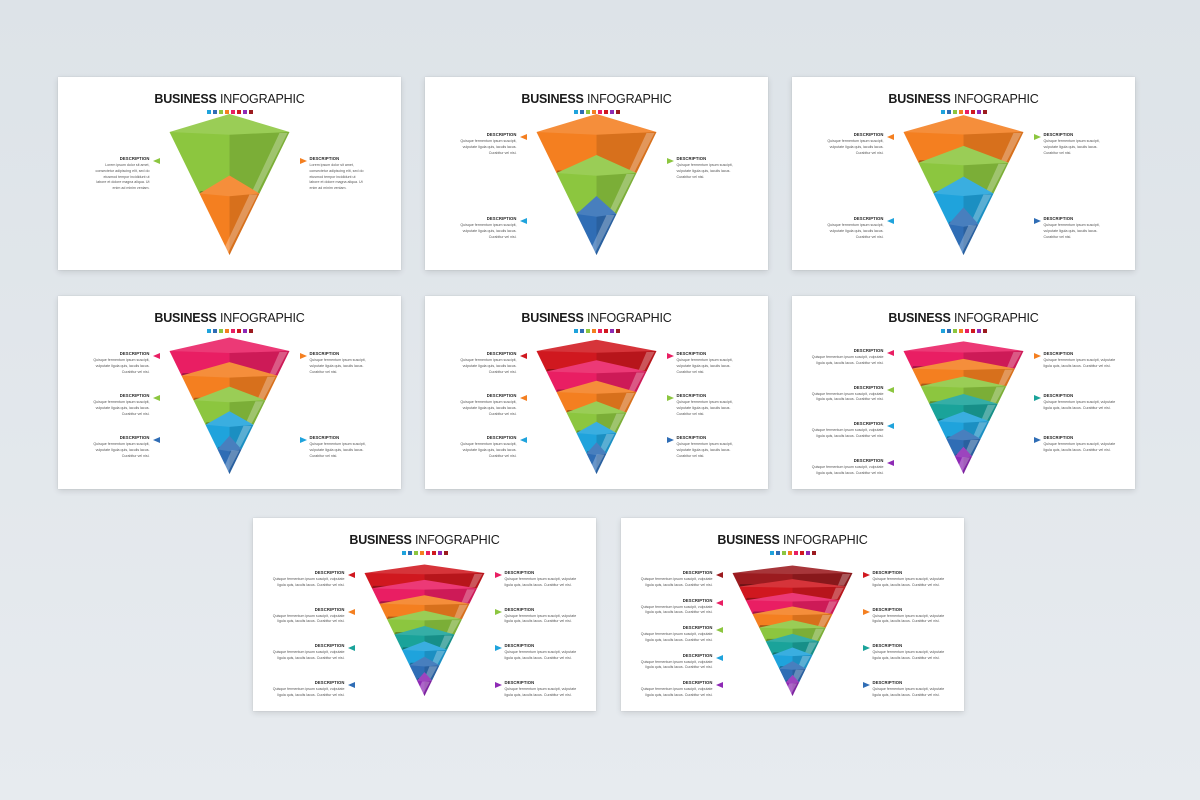 This screenshot has width=1200, height=800. What do you see at coordinates (229, 331) in the screenshot?
I see `color-dot-row` at bounding box center [229, 331].